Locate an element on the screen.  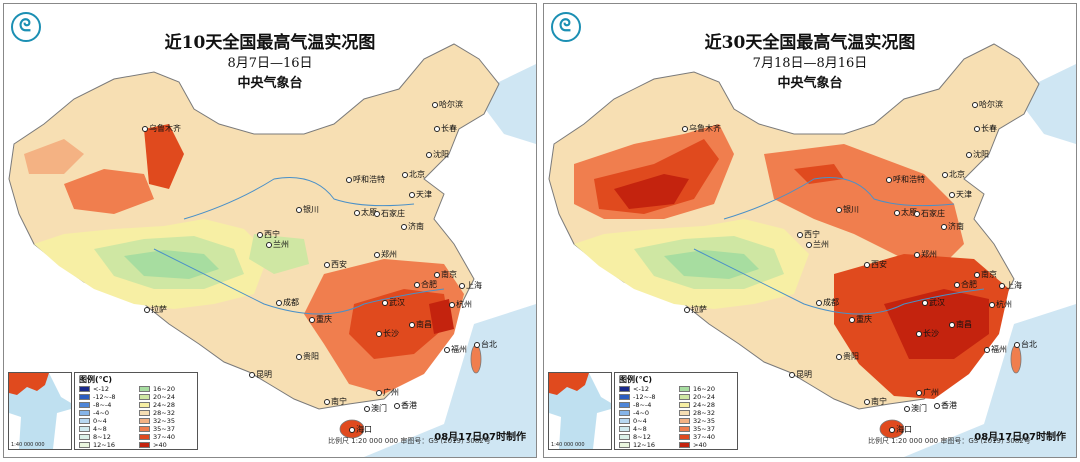
legend-title: 图例(℃) is located at coordinates (635, 379).